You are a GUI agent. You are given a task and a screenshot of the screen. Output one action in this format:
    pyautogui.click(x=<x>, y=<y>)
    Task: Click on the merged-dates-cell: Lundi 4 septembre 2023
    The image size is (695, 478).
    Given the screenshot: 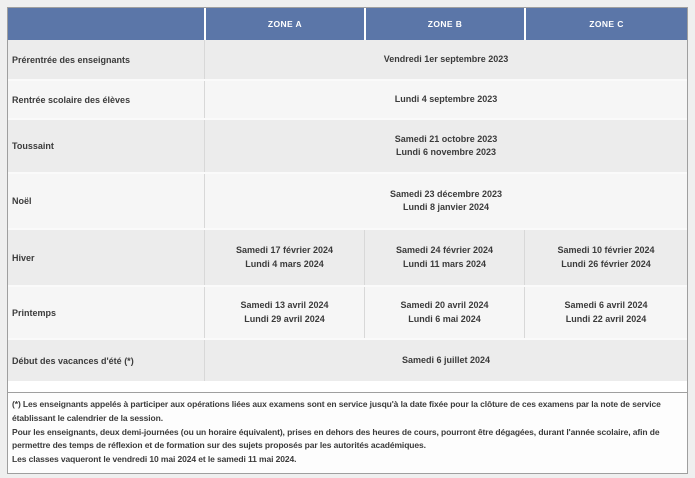 What is the action you would take?
    pyautogui.click(x=445, y=99)
    